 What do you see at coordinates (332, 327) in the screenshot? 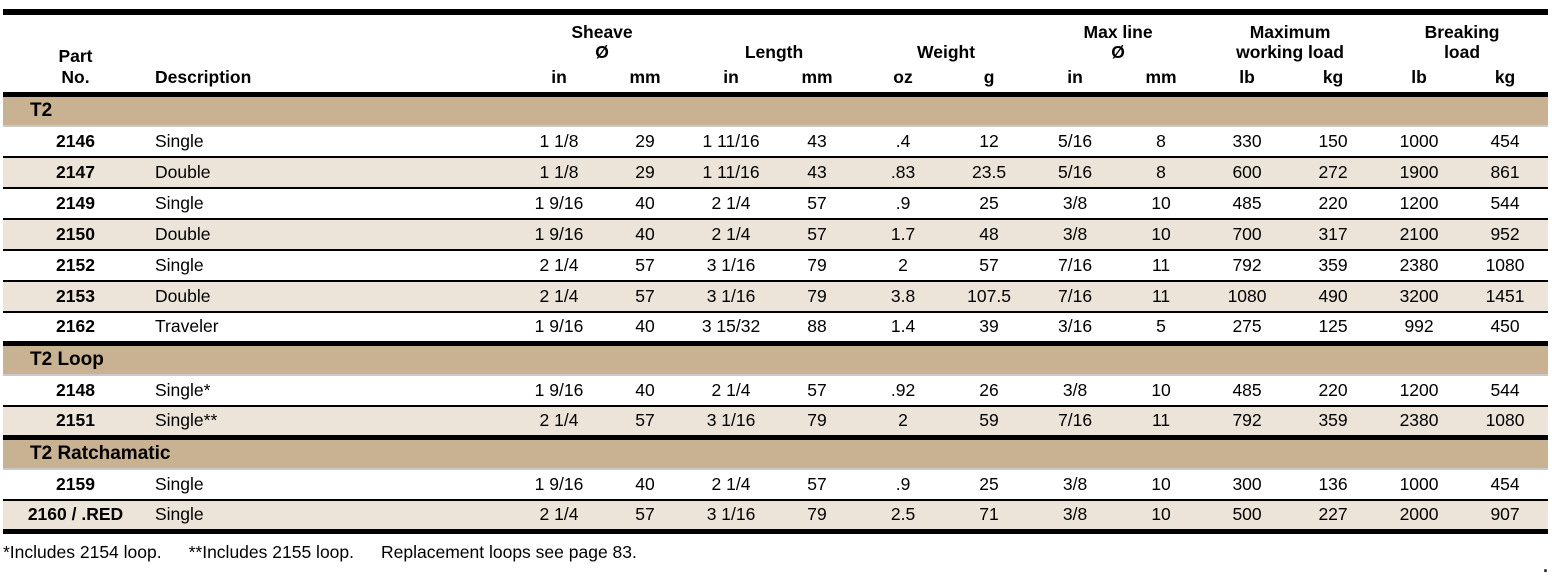
I see `description-cell: Traveler` at bounding box center [332, 327].